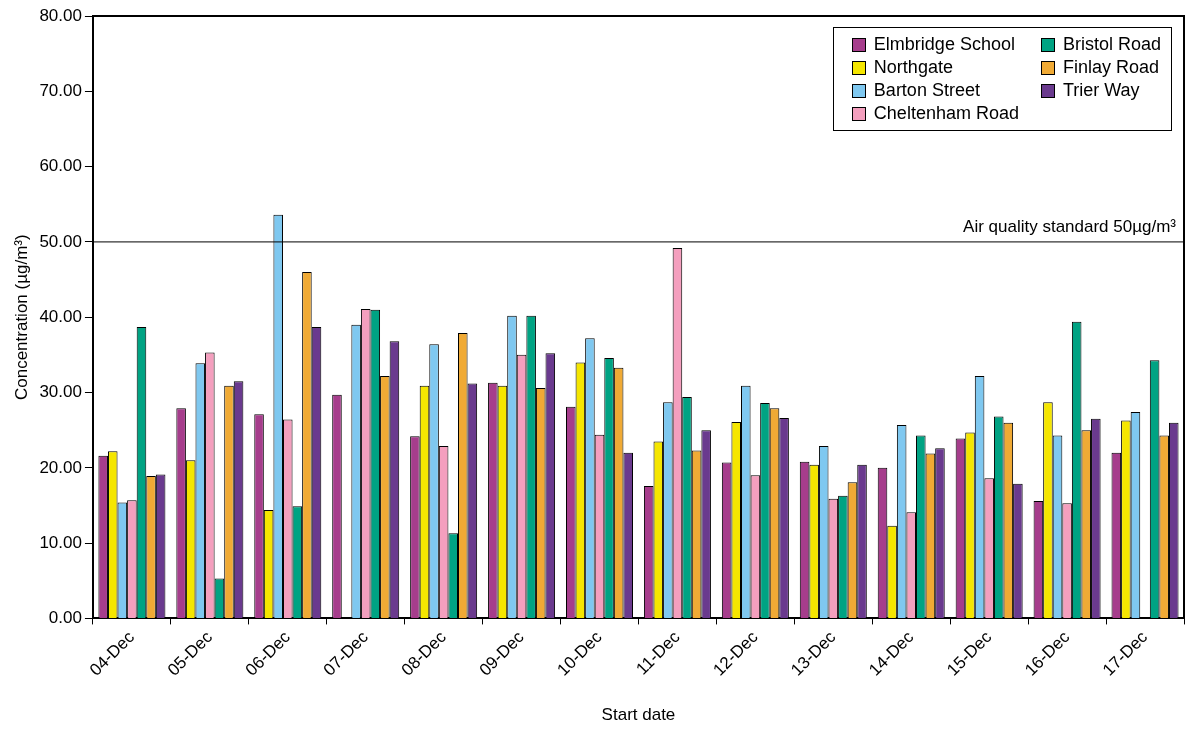  I want to click on y-tick-label: 70.00, so click(60, 90).